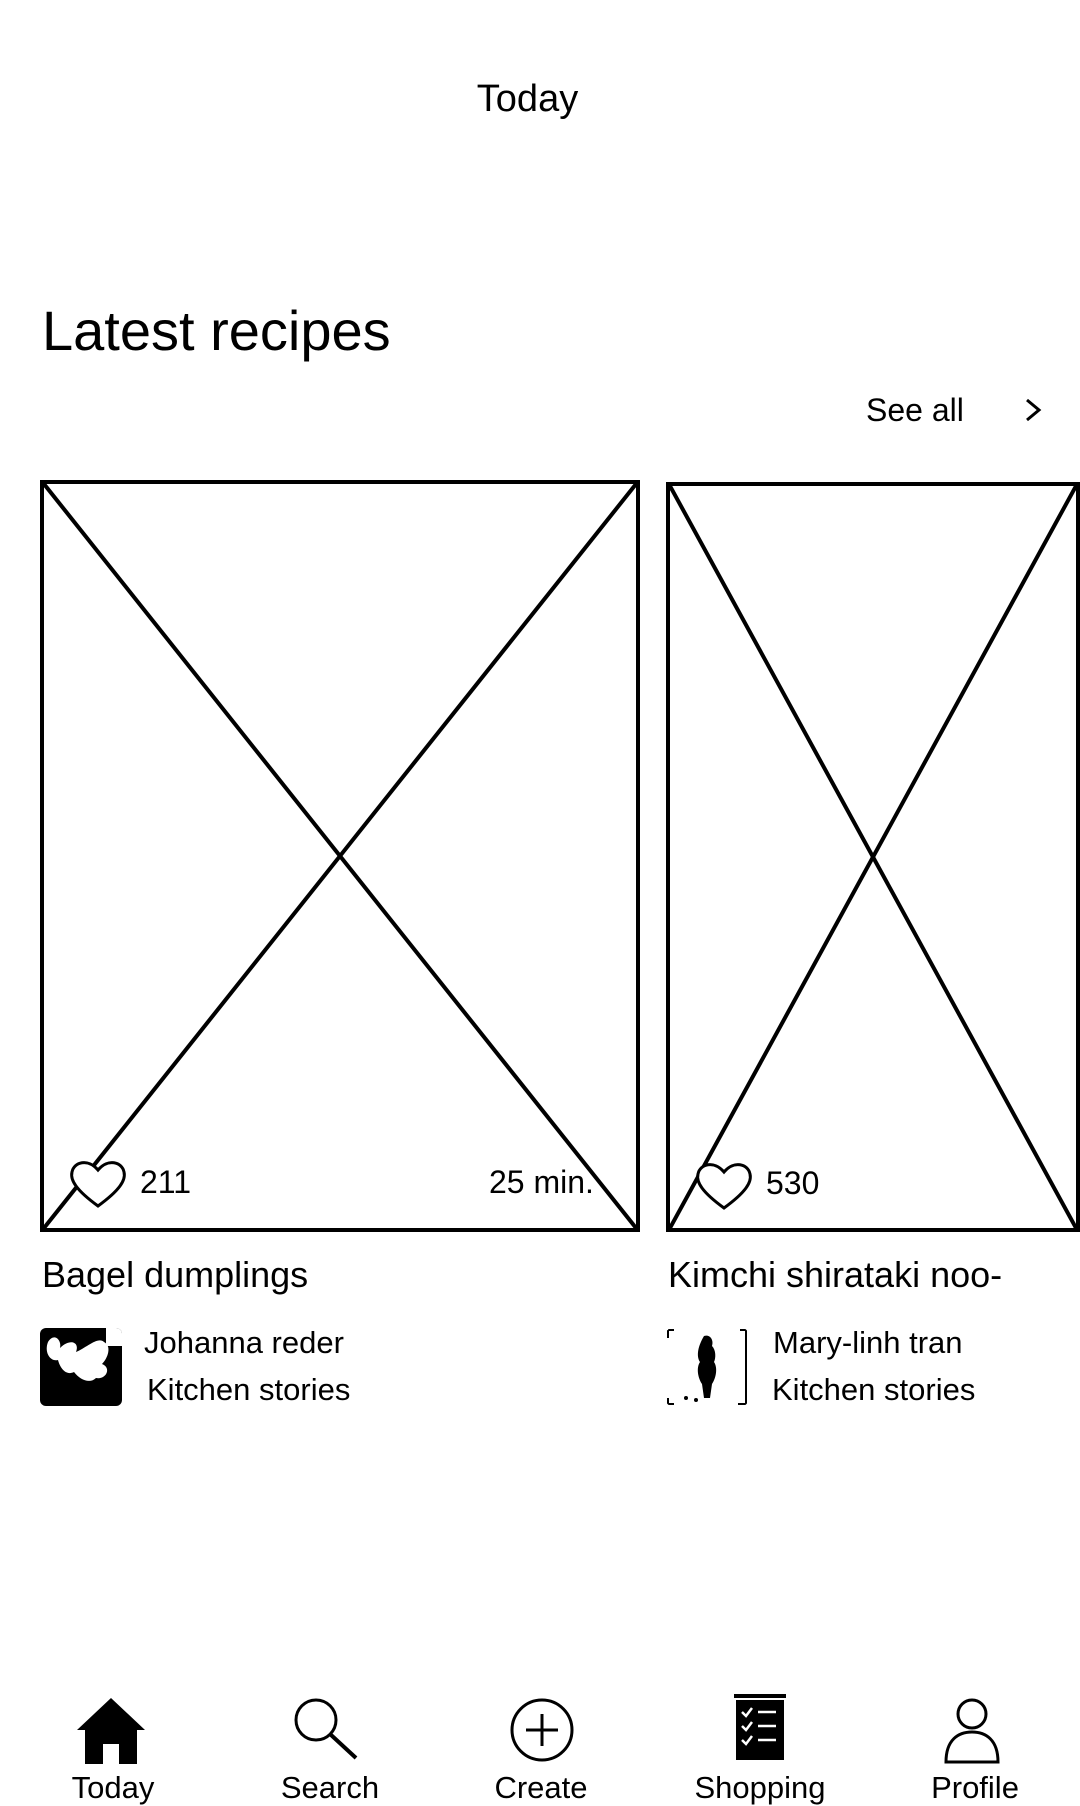  What do you see at coordinates (793, 1183) in the screenshot?
I see `likes-count: 530` at bounding box center [793, 1183].